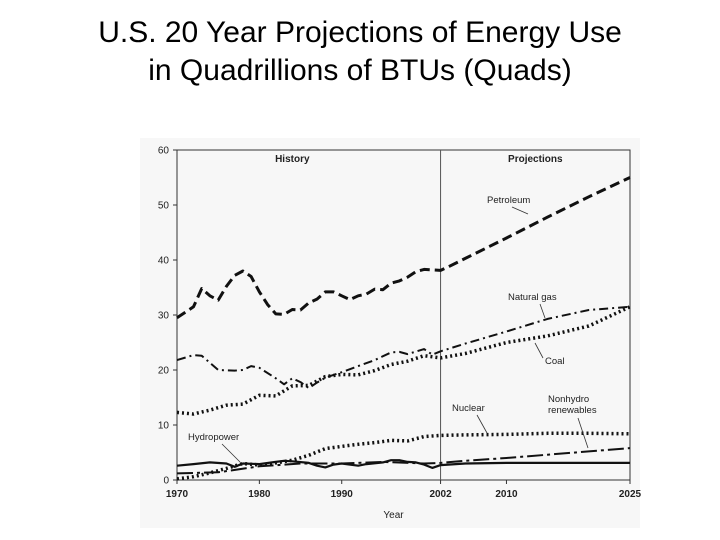 This screenshot has height=540, width=720. I want to click on x-tick-label: 2010, so click(506, 494).